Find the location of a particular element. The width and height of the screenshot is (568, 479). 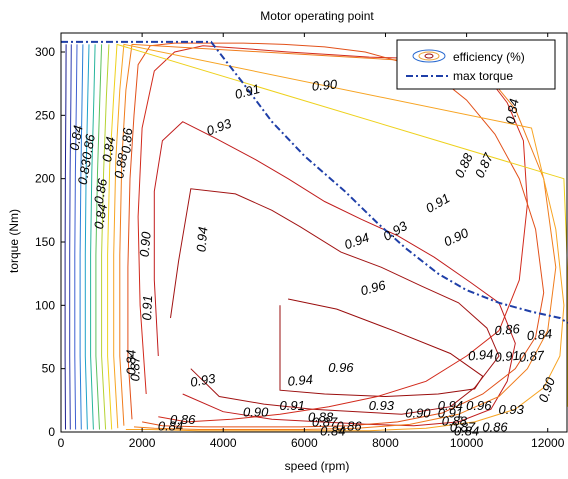

legend-label-efficiency: efficiency (%) is located at coordinates (489, 57).